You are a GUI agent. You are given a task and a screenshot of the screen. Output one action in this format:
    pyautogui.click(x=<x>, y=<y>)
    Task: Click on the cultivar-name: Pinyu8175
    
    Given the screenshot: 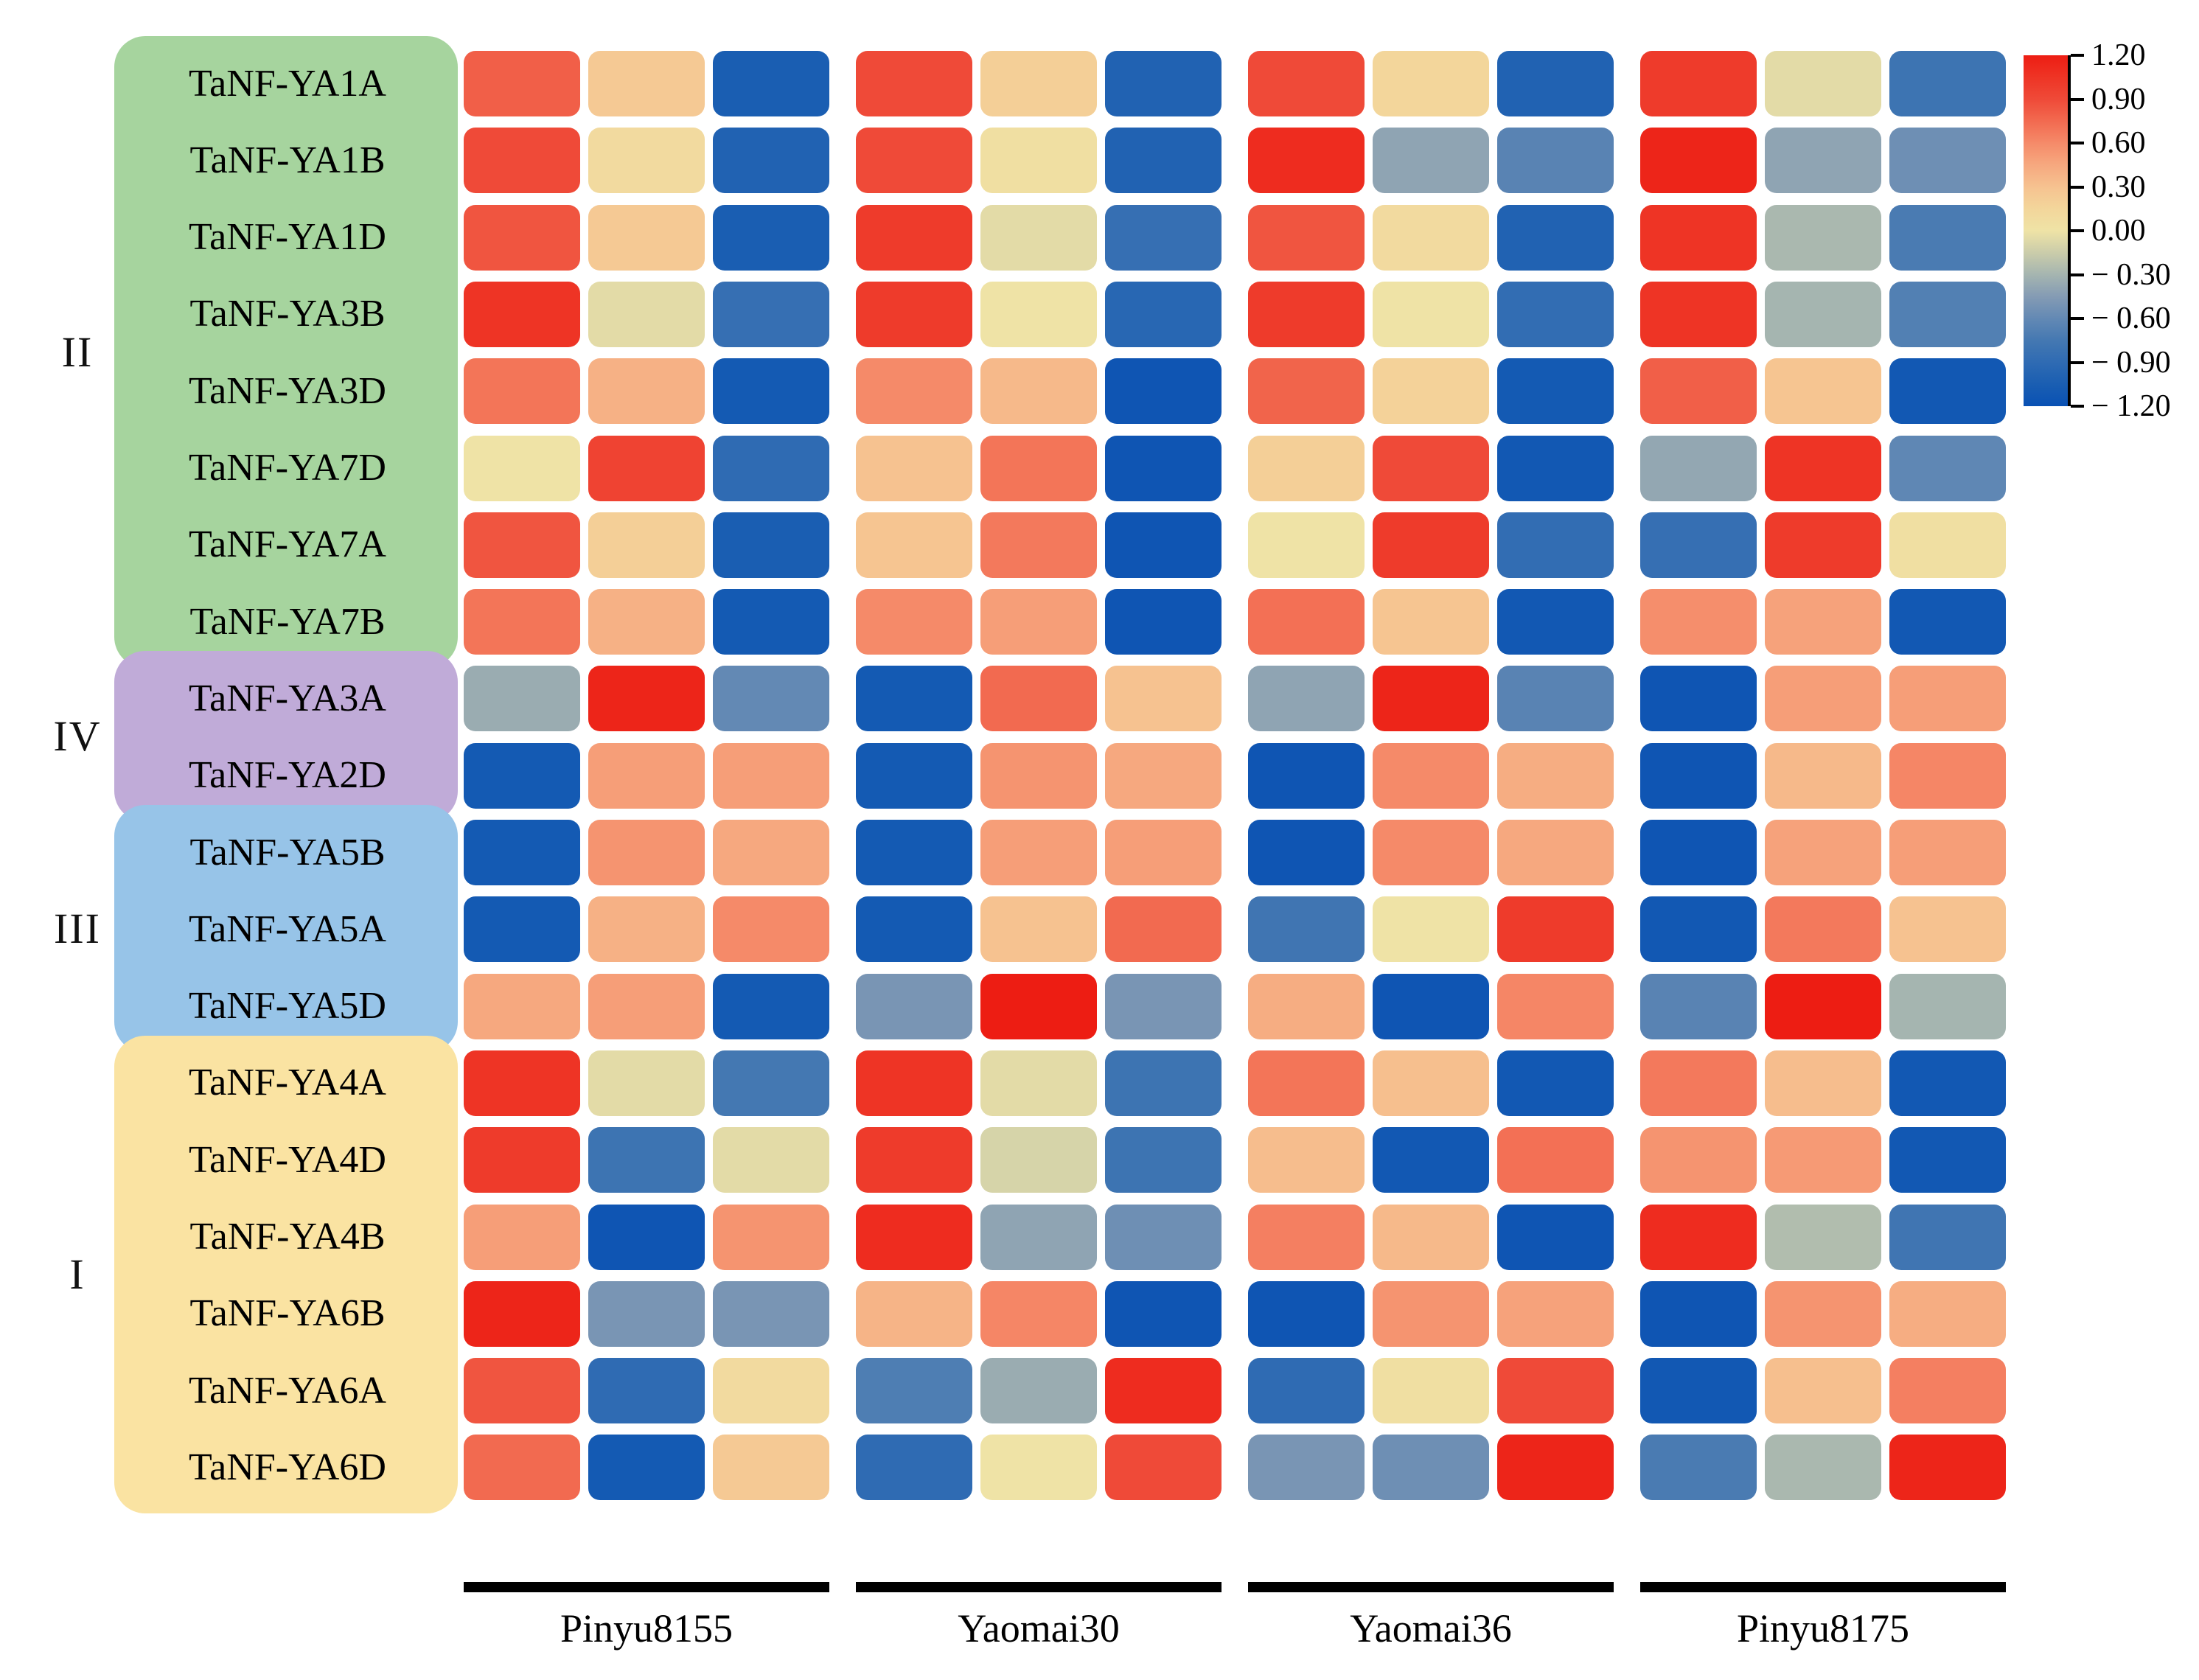 What is the action you would take?
    pyautogui.click(x=1823, y=1629)
    